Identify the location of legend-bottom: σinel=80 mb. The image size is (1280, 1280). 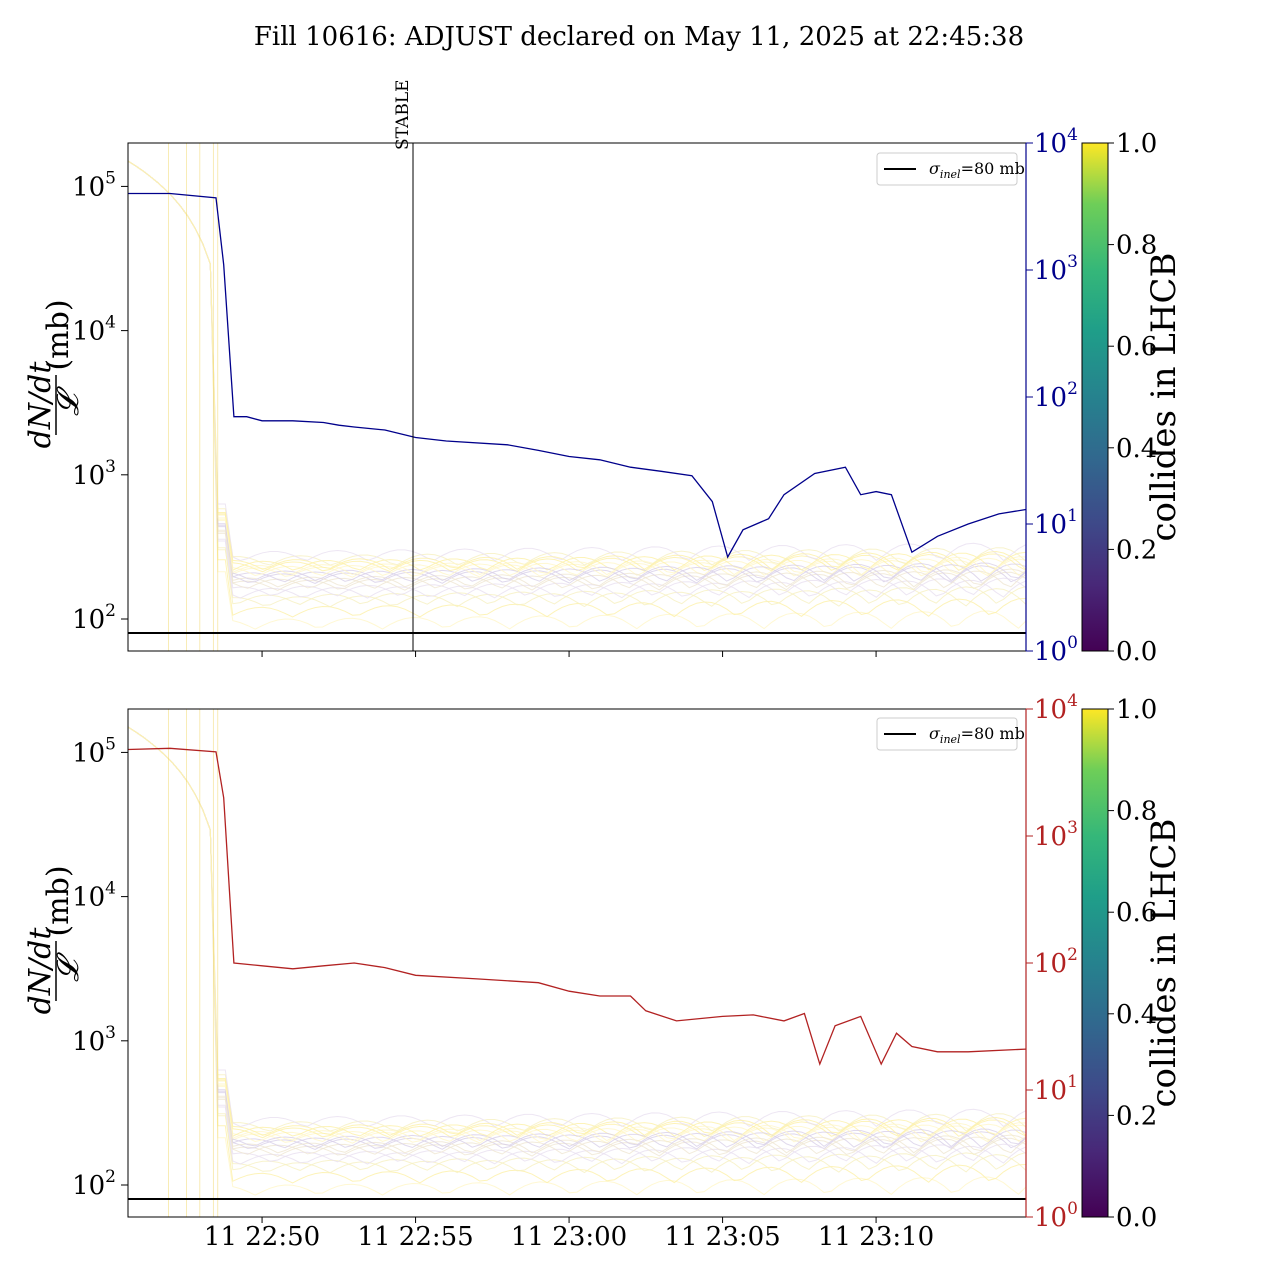
(950, 734).